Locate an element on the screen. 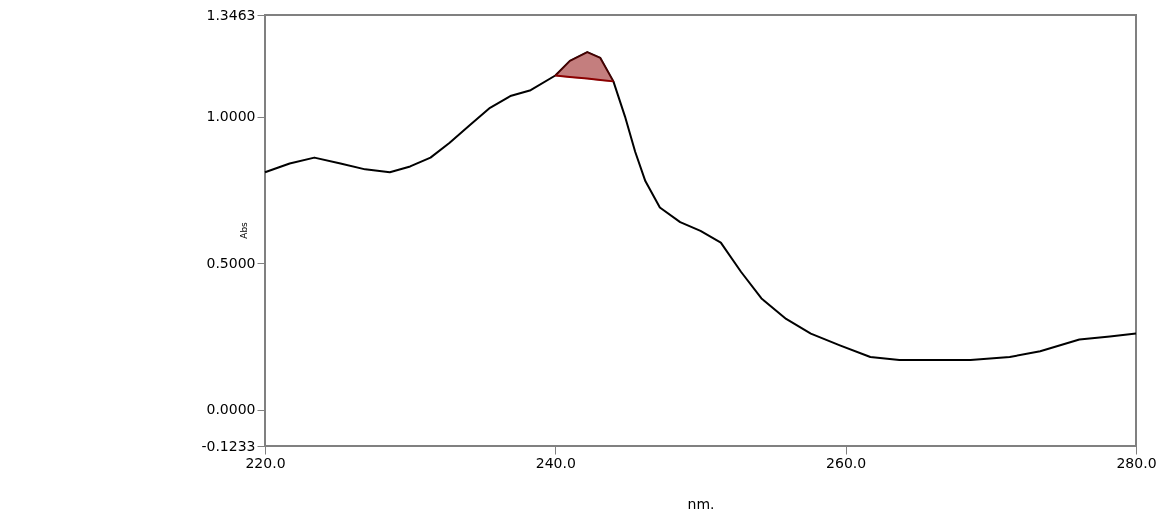 This screenshot has height=519, width=1176. y-axis-title: Abs is located at coordinates (243, 230).